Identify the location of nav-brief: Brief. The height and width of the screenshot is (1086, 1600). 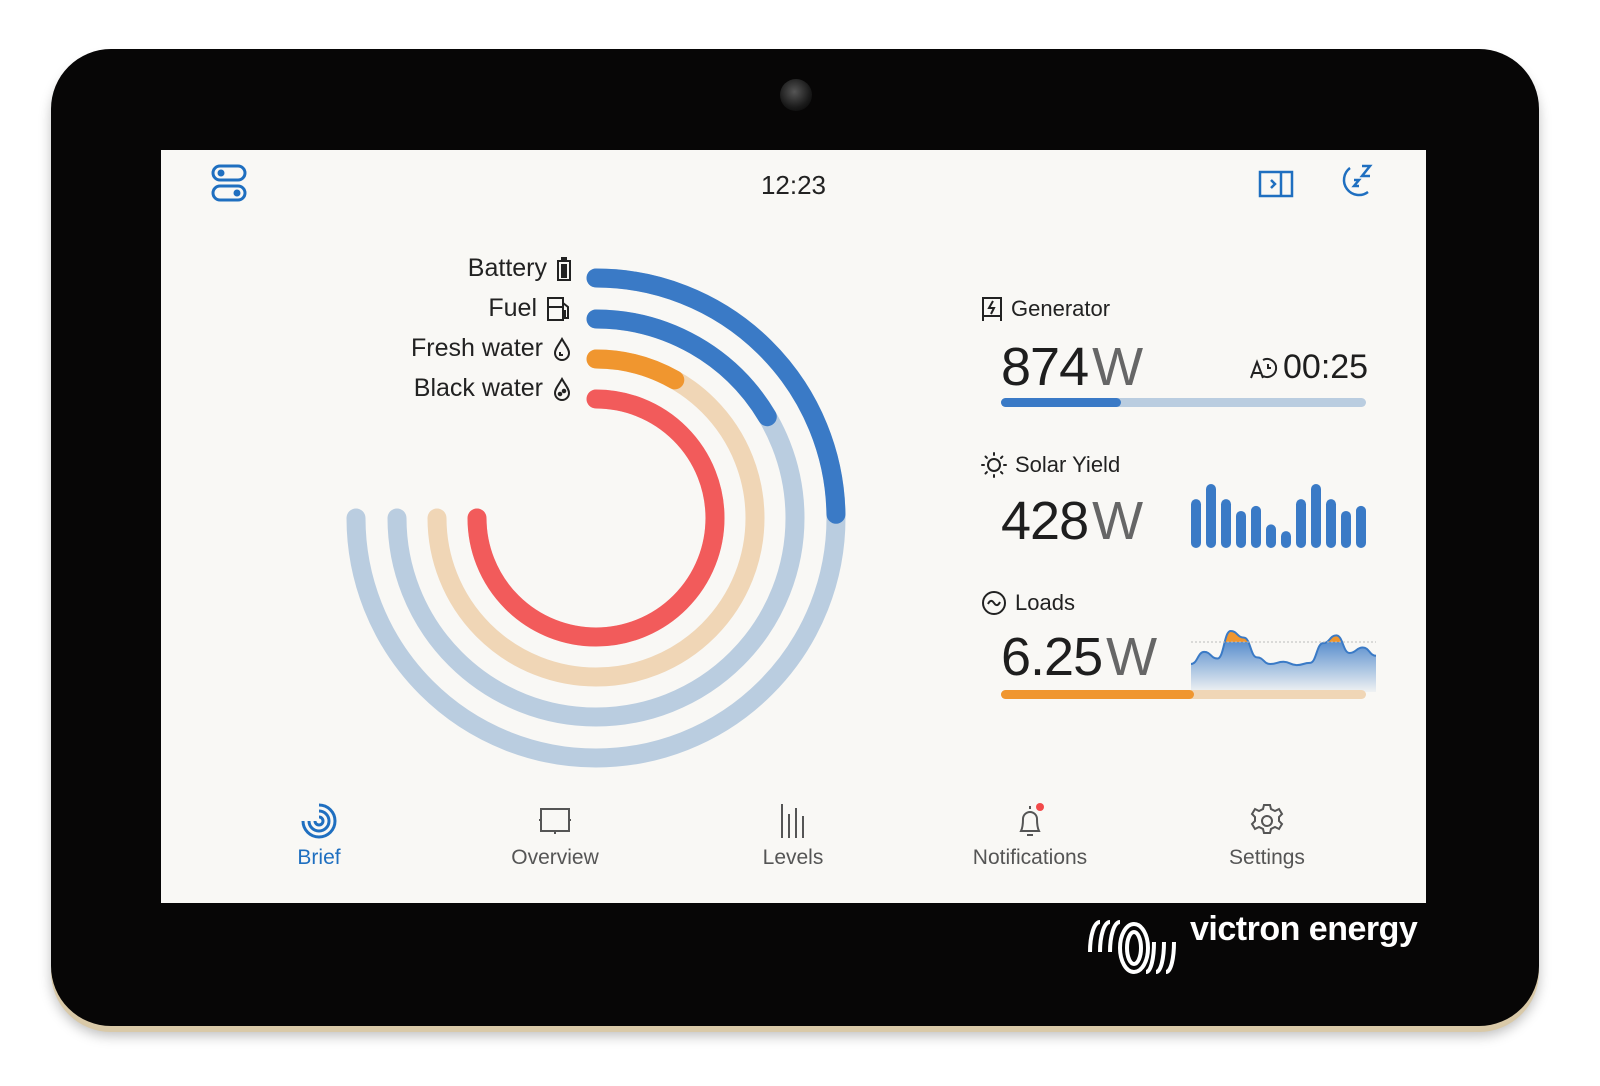
(319, 836).